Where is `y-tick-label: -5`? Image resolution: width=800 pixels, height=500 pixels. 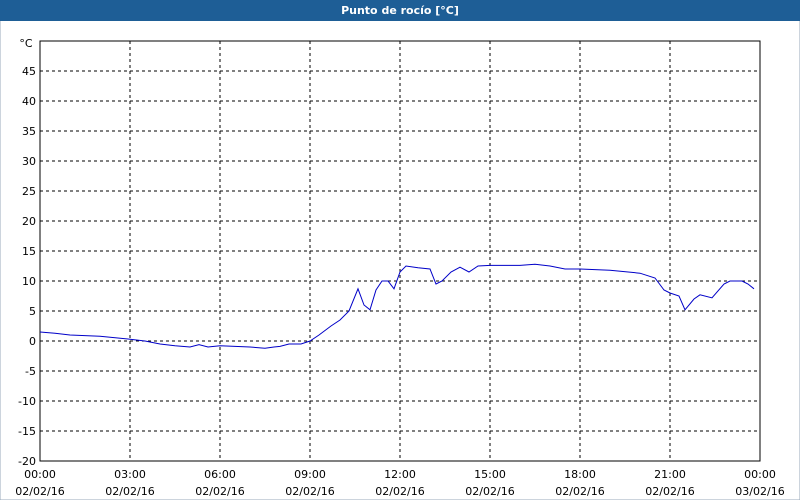 y-tick-label: -5 is located at coordinates (30, 371).